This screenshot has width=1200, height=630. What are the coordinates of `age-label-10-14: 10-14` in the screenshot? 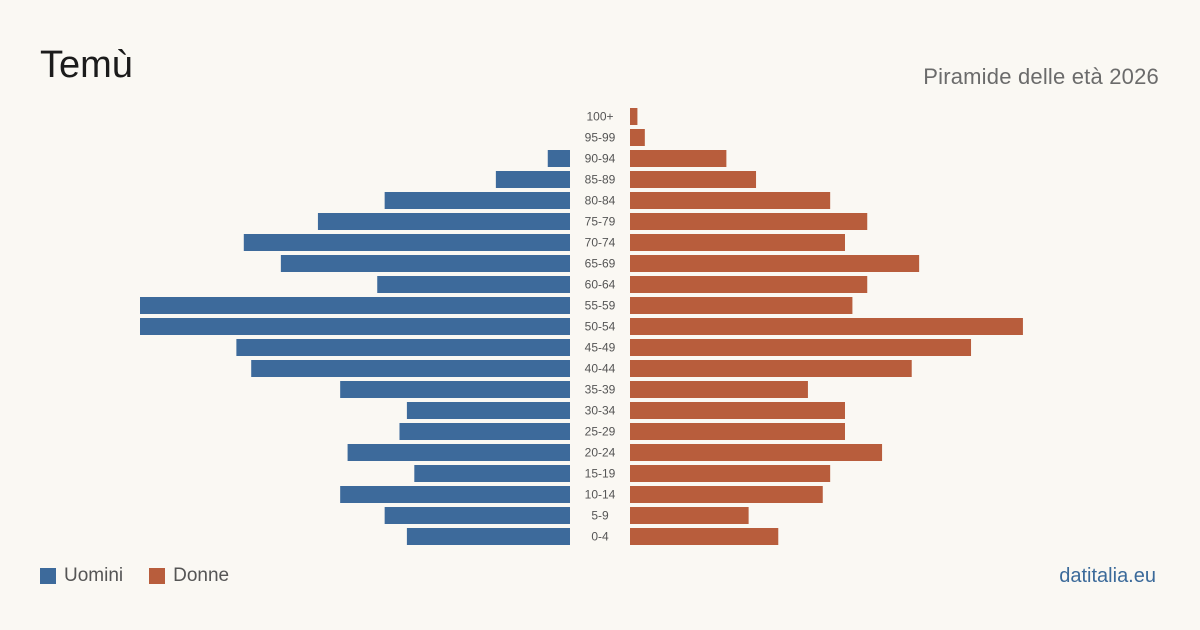 It's located at (600, 495).